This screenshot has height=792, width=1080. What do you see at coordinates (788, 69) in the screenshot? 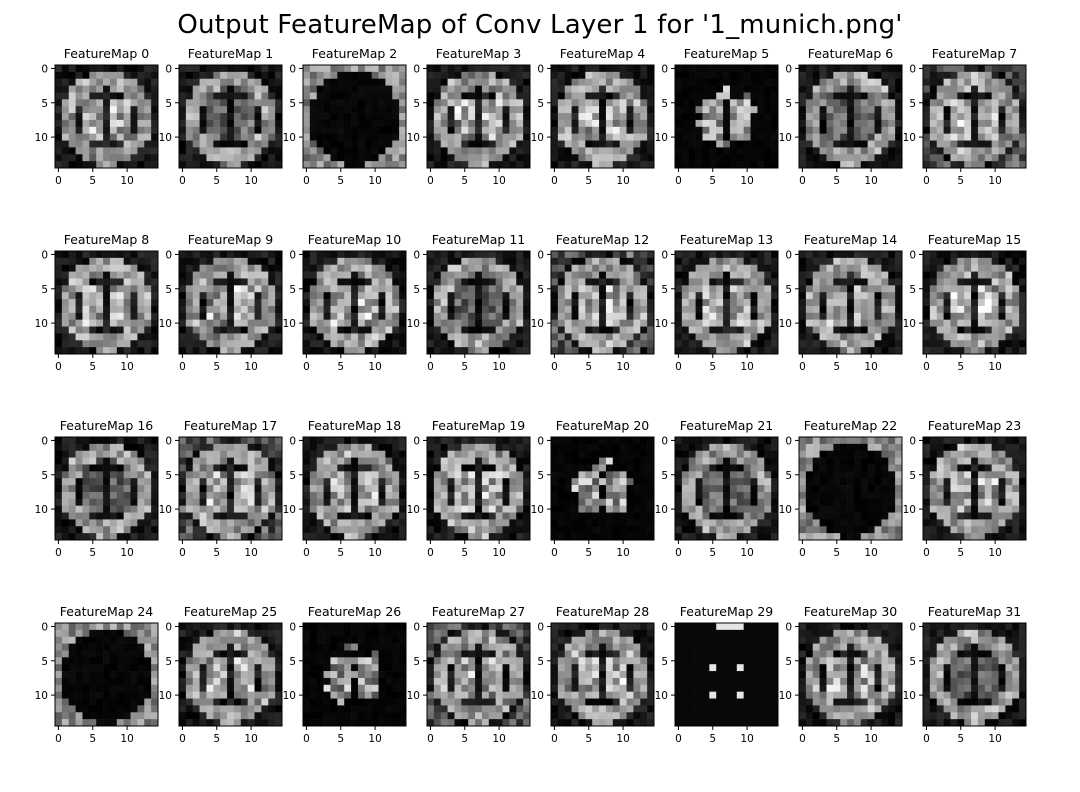
I see `y-tick-label: 0` at bounding box center [788, 69].